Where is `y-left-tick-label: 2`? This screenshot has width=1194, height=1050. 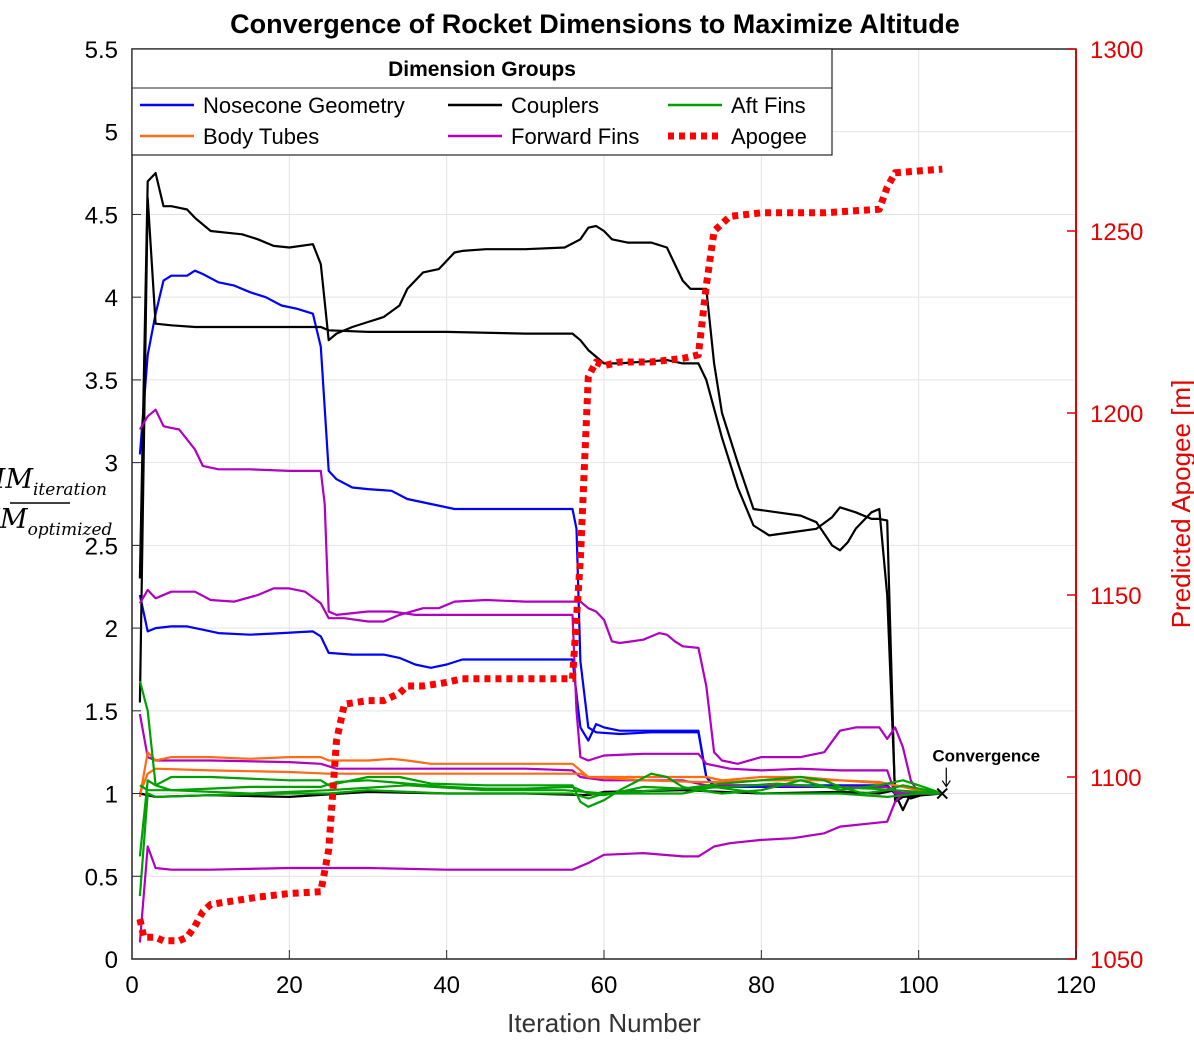 y-left-tick-label: 2 is located at coordinates (111, 629).